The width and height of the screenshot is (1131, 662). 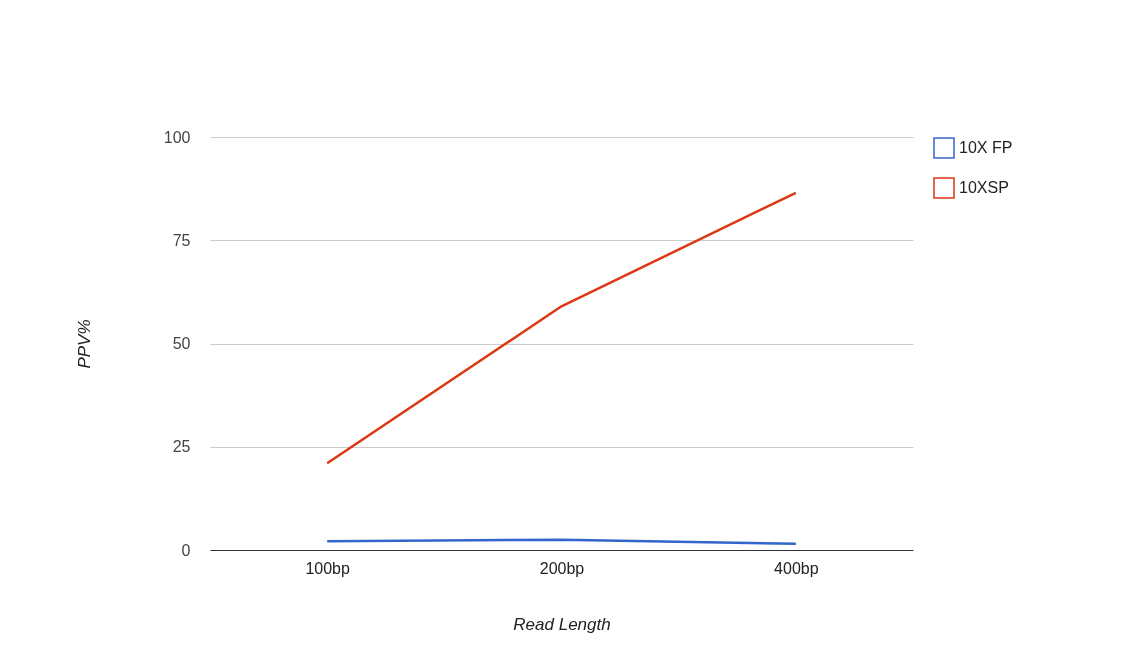 I want to click on x-tick-label: 100bp, so click(x=328, y=568).